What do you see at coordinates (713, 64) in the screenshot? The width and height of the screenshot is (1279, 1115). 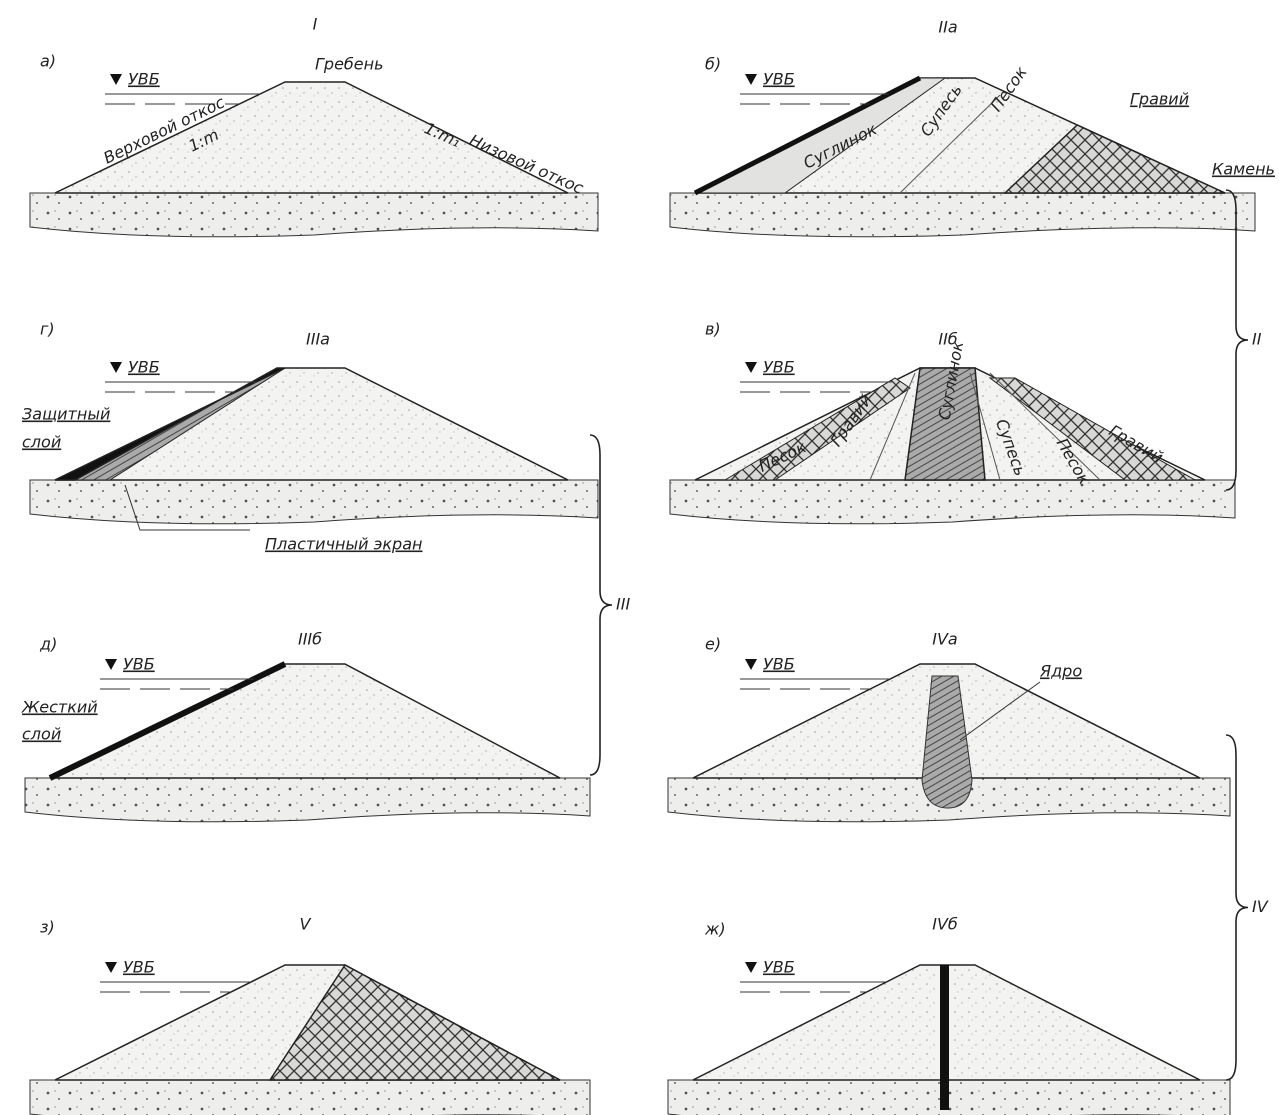 I see `panel-letter: б)` at bounding box center [713, 64].